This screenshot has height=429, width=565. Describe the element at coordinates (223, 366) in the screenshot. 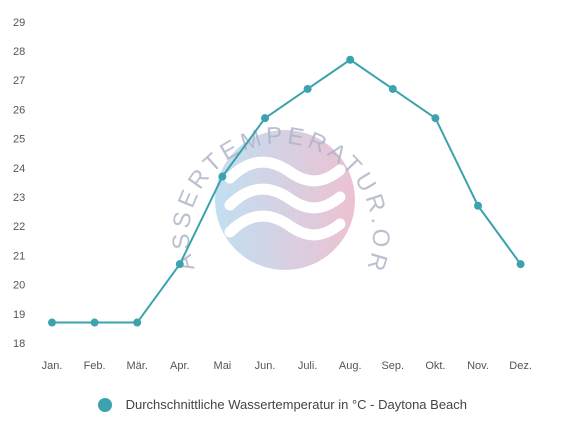

I see `x-tick-label: Mai` at that location.